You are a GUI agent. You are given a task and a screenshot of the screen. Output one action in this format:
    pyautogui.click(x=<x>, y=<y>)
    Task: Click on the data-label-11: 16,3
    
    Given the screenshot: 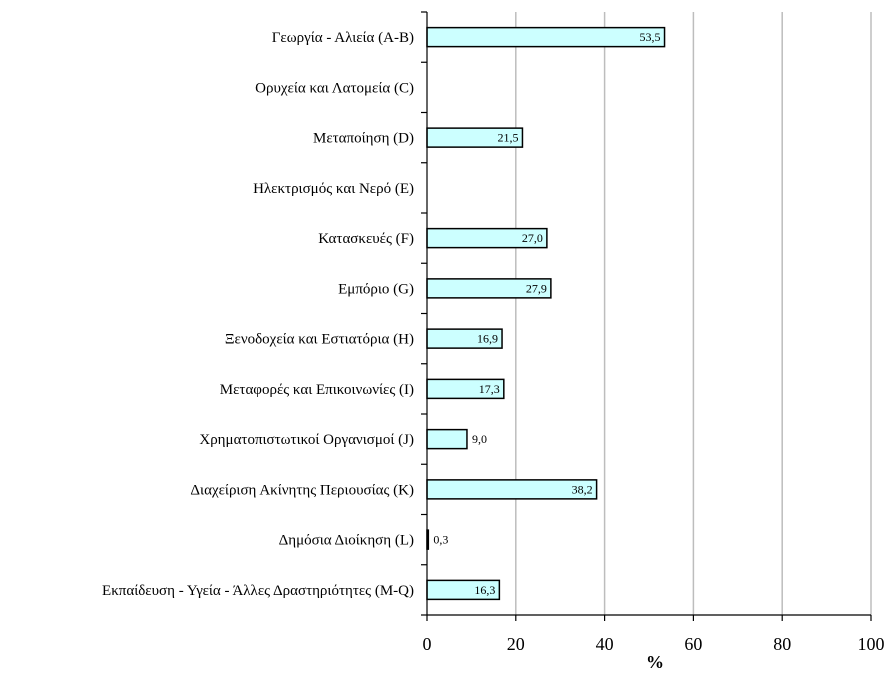 What is the action you would take?
    pyautogui.click(x=484, y=590)
    